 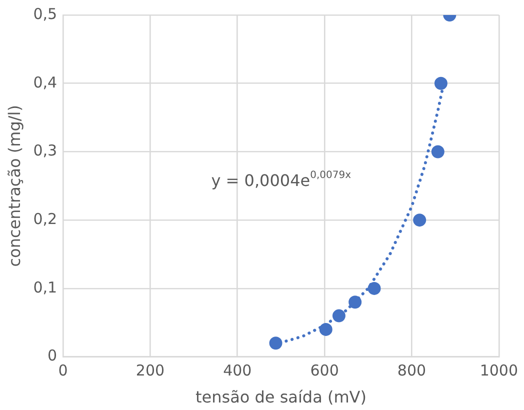 What do you see at coordinates (280, 397) in the screenshot?
I see `x-axis-title: tensão de saída (mV)` at bounding box center [280, 397].